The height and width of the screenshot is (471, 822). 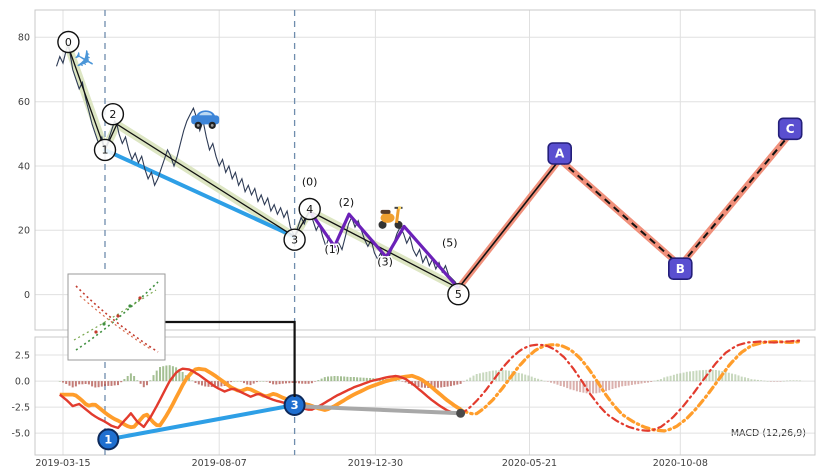 I want to click on inset-thumbnail, so click(x=116, y=317).